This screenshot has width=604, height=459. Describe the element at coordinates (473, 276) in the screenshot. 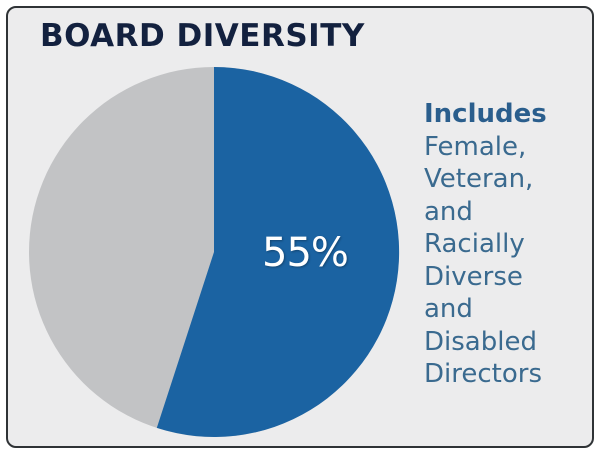

I see `description-line: Diverse` at that location.